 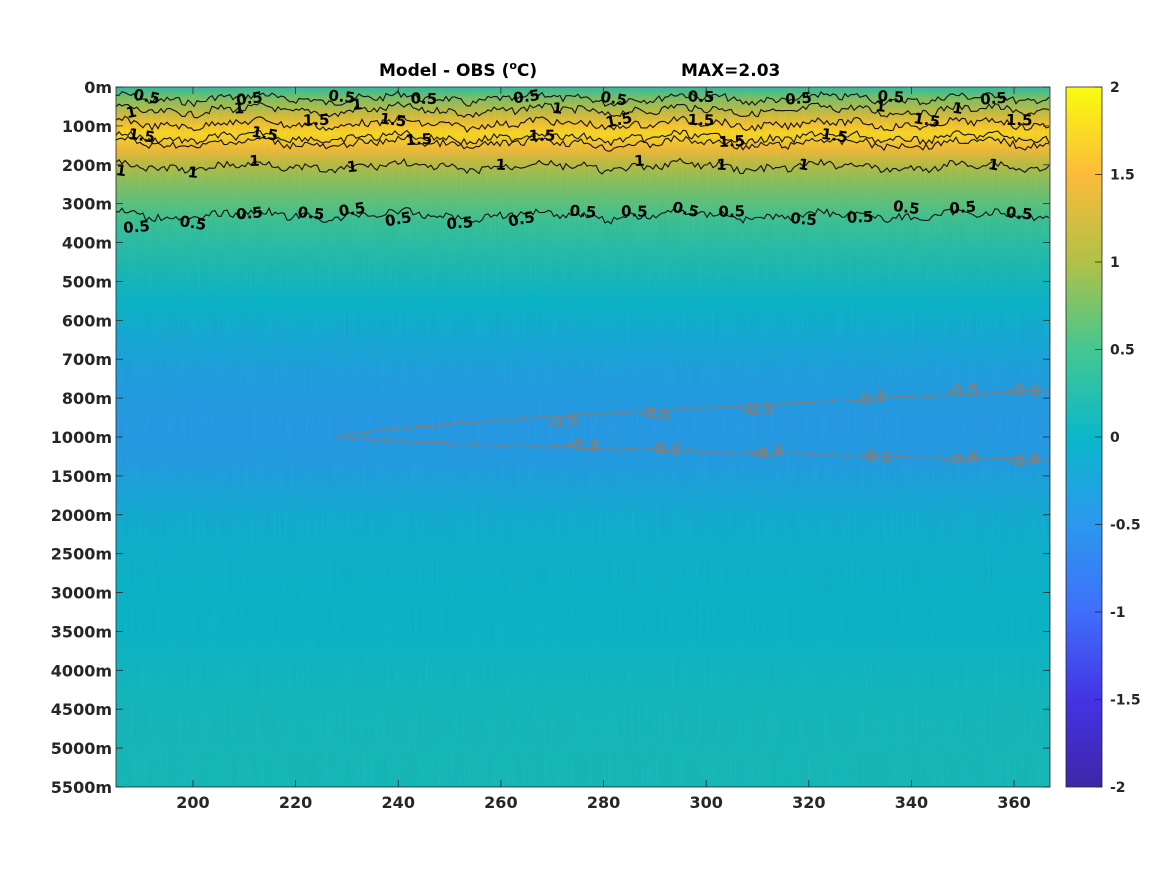 I want to click on colorbar-ticks: 2 1.5 1 0.5 0 -0.5 -1 -1.5 -2, so click(x=1118, y=438).